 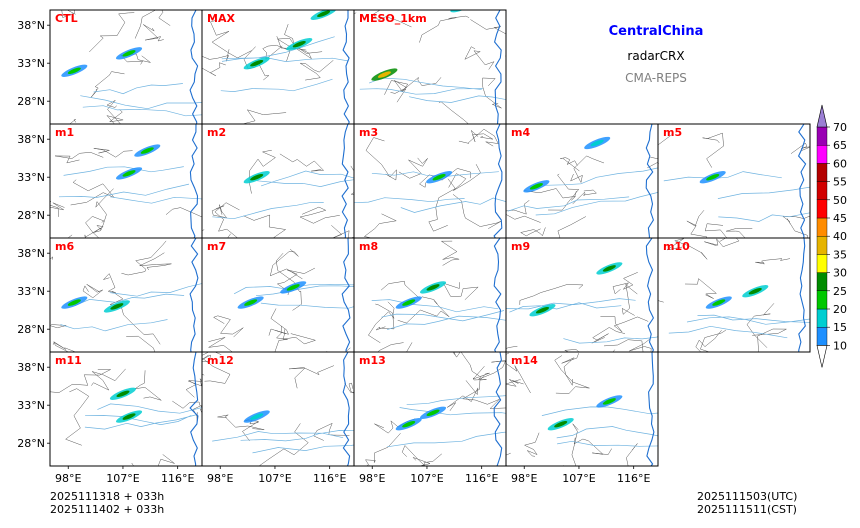 I want to click on map-panel-m8: m8, so click(x=430, y=295).